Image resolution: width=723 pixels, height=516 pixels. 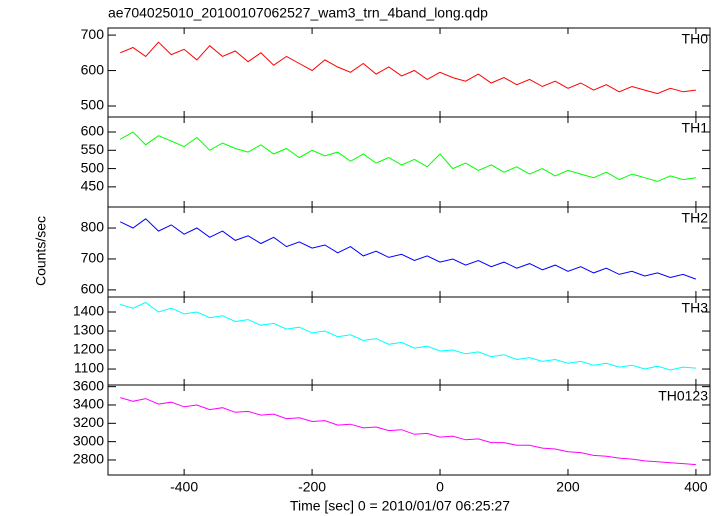 I want to click on panel-label: TH1, so click(x=695, y=128).